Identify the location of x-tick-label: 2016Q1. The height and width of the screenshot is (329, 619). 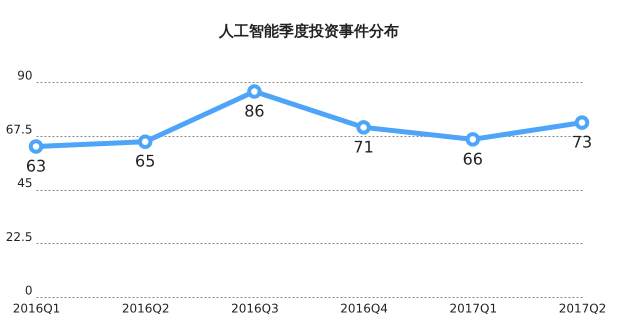
(36, 309).